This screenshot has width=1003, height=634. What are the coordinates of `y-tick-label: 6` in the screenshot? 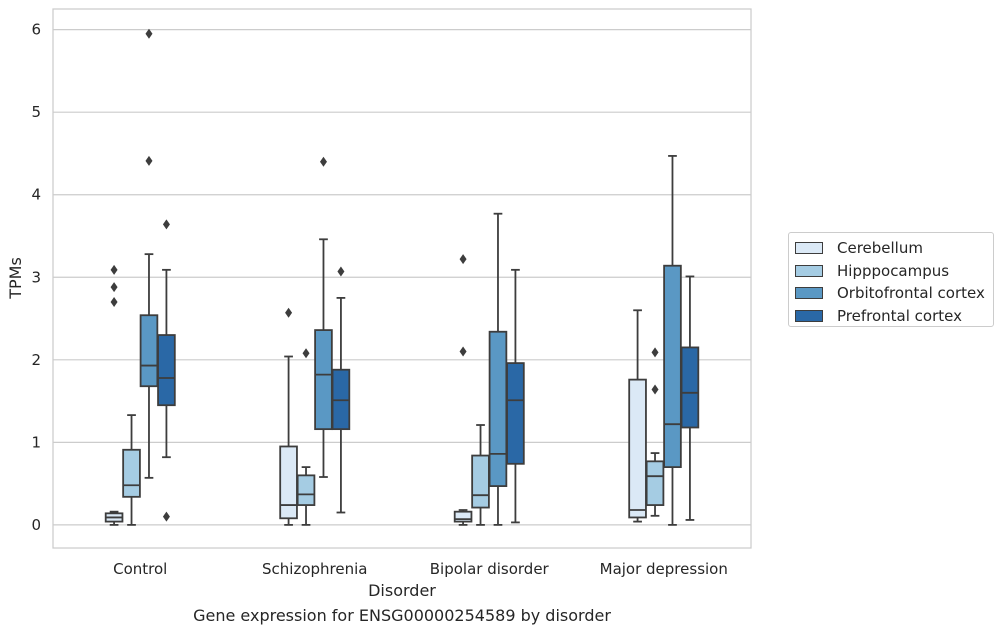 It's located at (36, 30).